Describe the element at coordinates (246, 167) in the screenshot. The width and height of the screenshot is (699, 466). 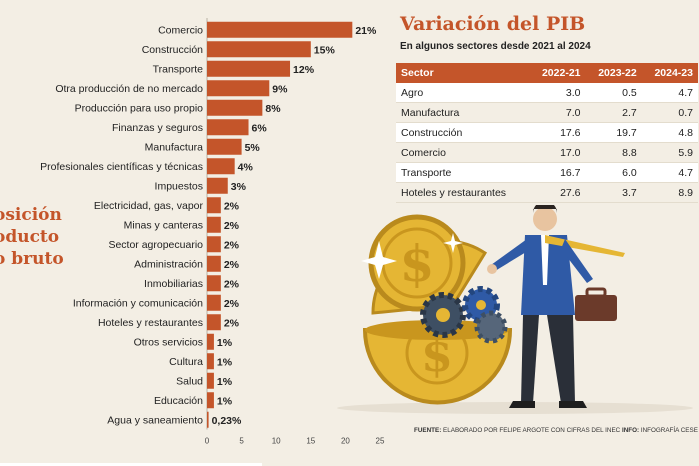
I see `value-label: 4%` at that location.